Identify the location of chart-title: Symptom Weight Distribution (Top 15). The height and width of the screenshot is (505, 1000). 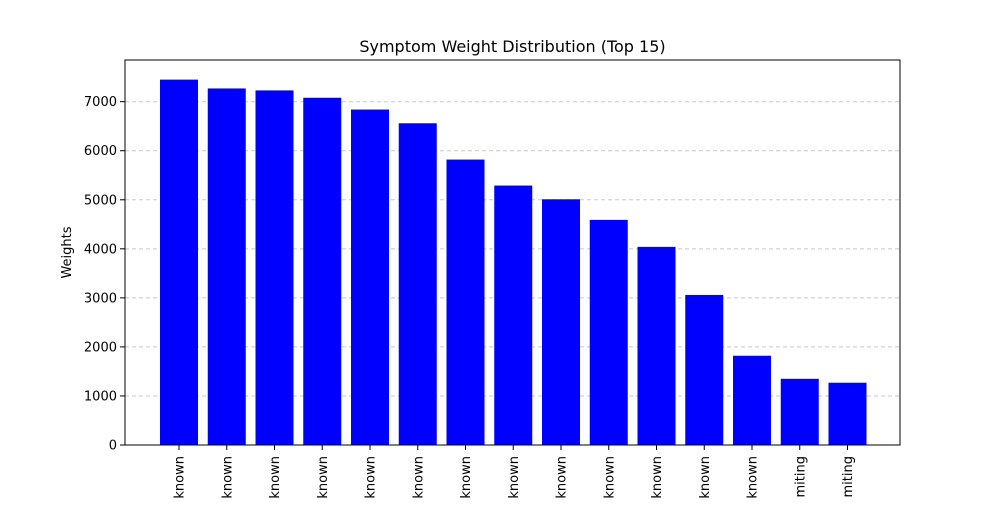
(512, 46).